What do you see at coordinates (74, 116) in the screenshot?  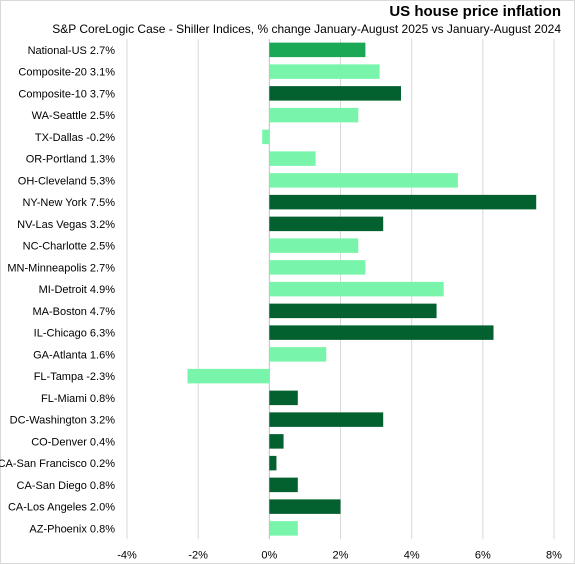 I see `category-label: WA-Seattle 2.5%` at bounding box center [74, 116].